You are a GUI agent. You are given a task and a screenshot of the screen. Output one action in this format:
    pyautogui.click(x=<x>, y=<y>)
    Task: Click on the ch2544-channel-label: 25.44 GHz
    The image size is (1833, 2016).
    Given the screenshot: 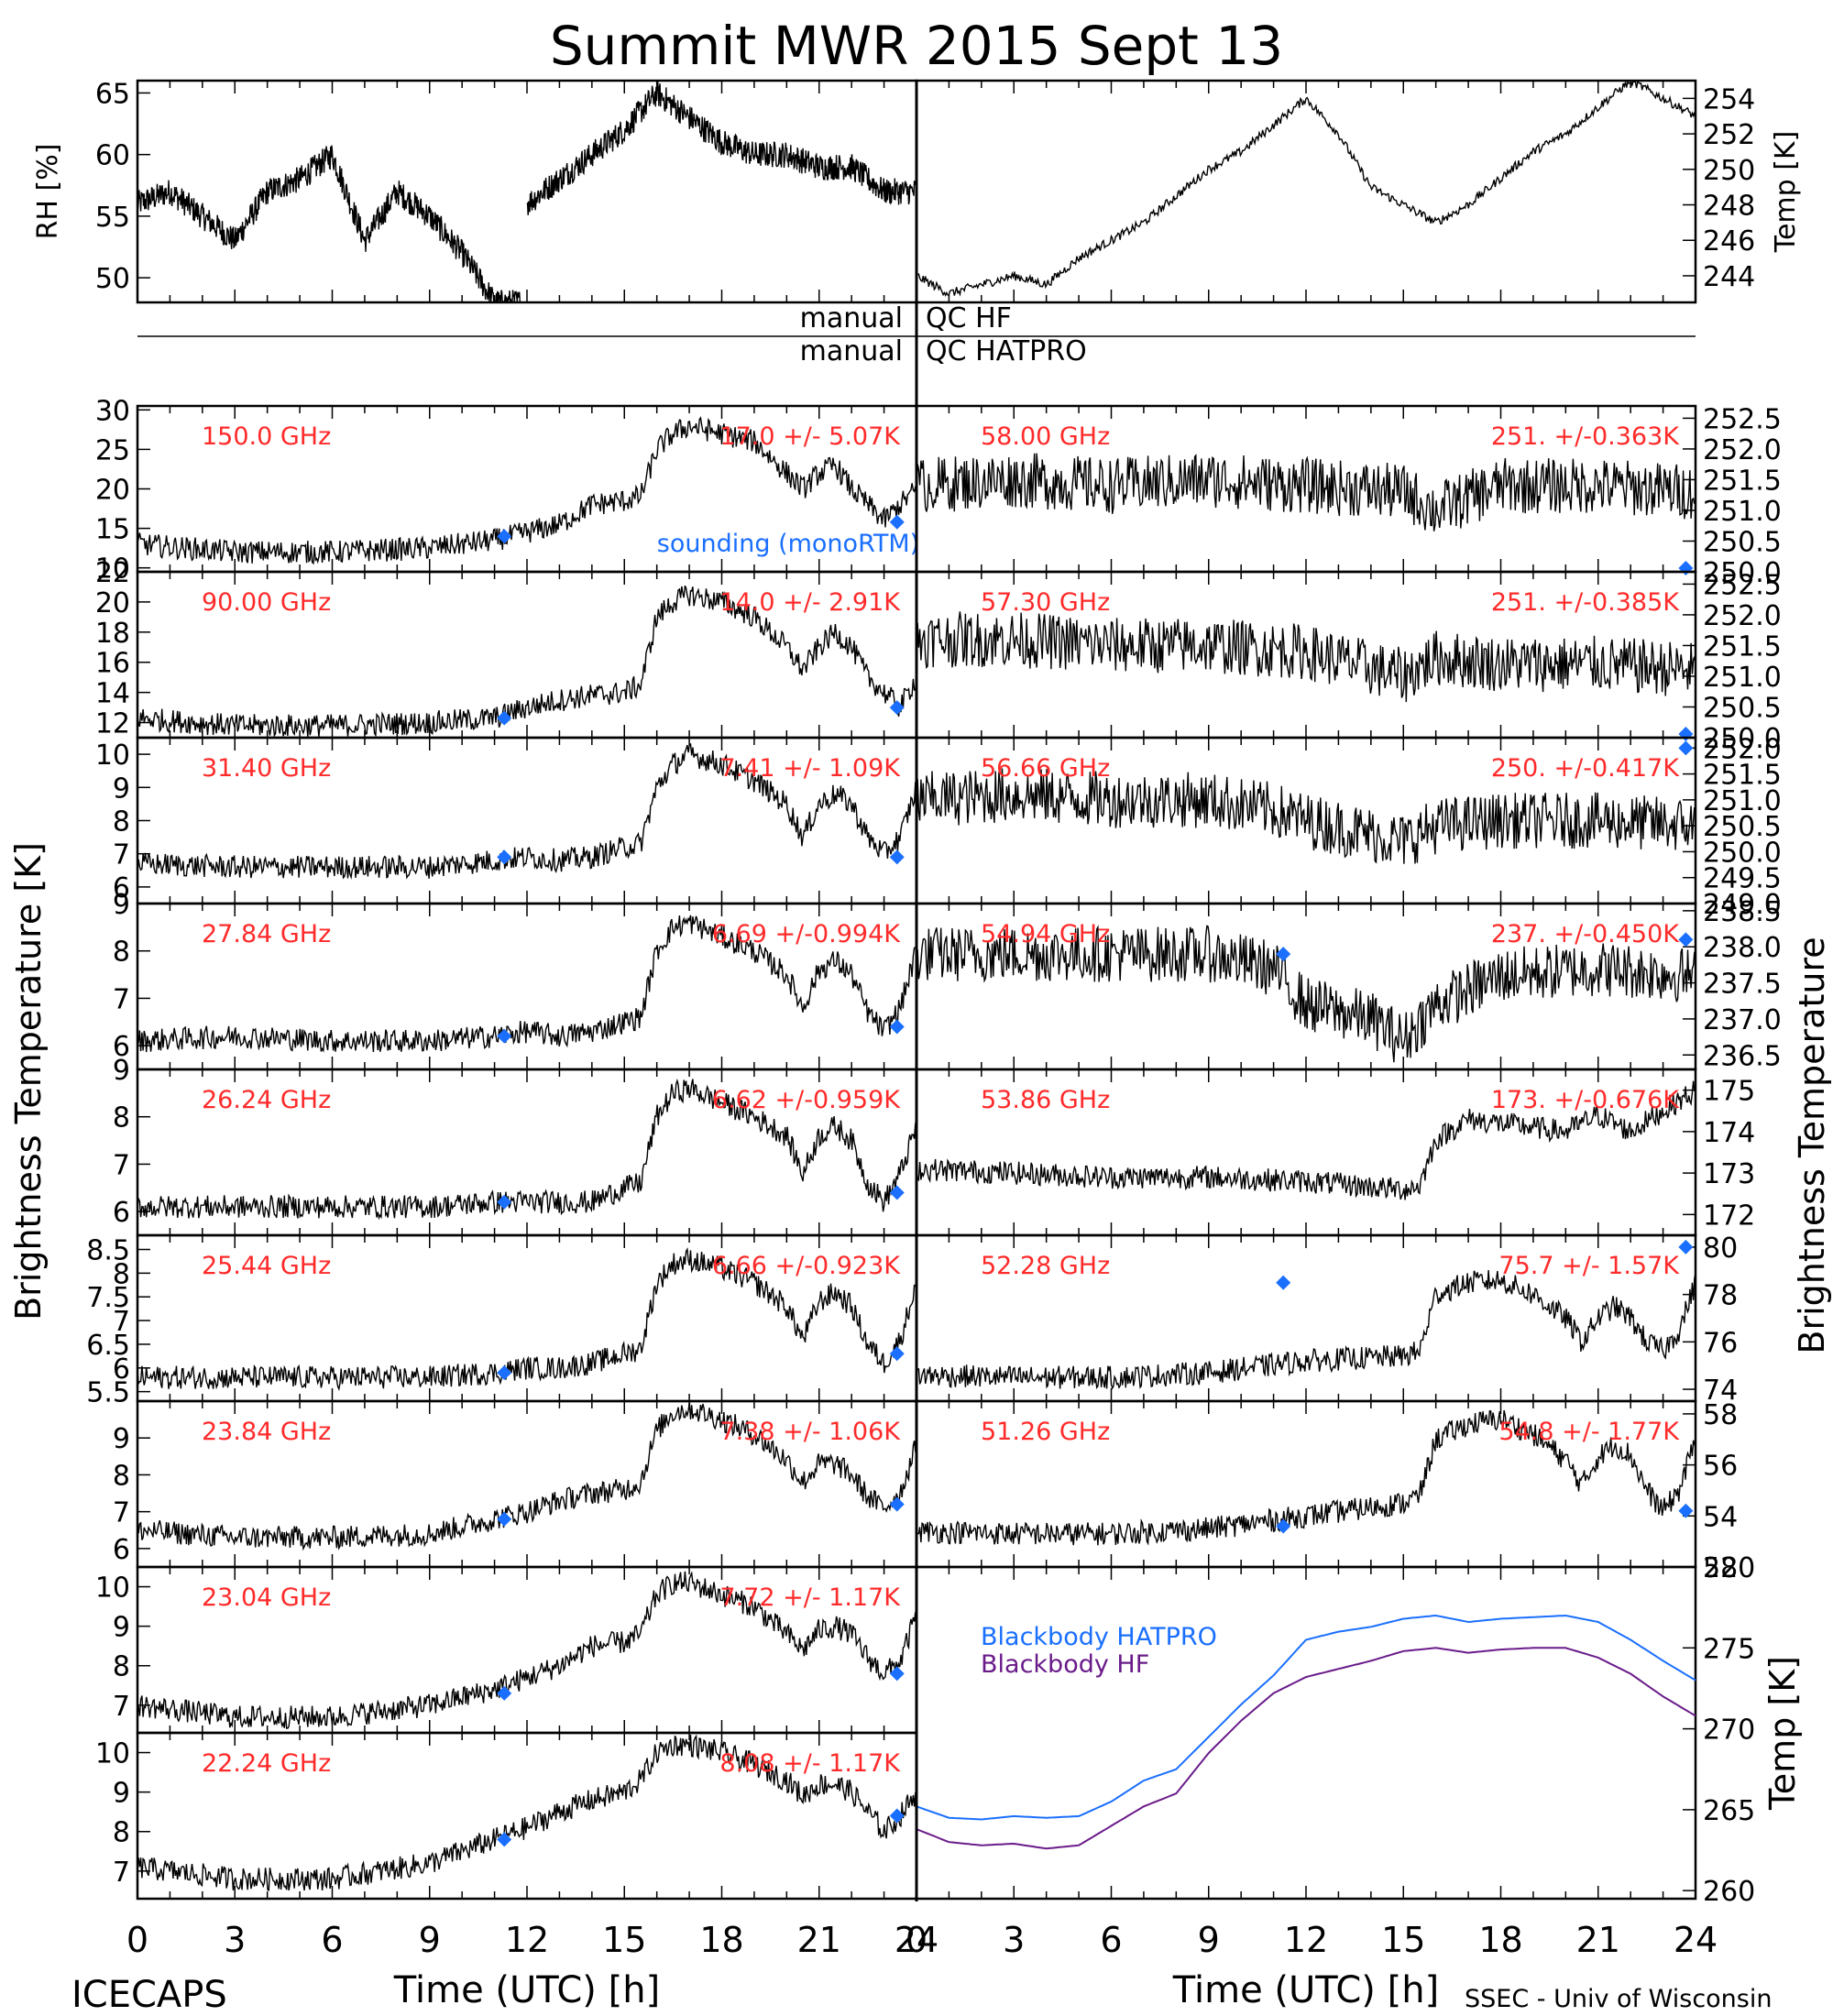 What is the action you would take?
    pyautogui.click(x=266, y=1266)
    